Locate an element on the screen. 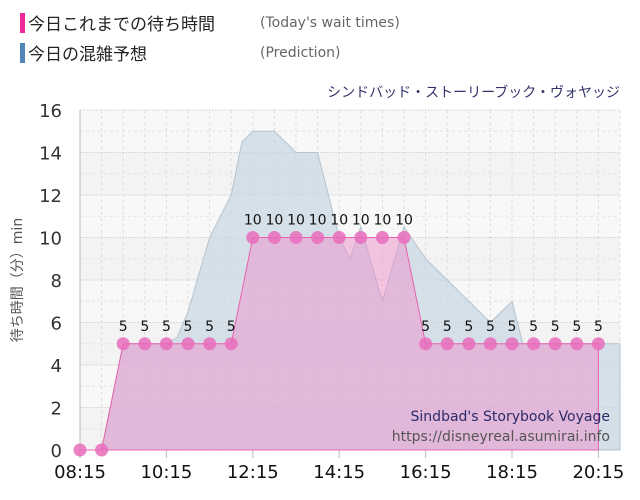  y-tick-label: 6 is located at coordinates (56, 324).